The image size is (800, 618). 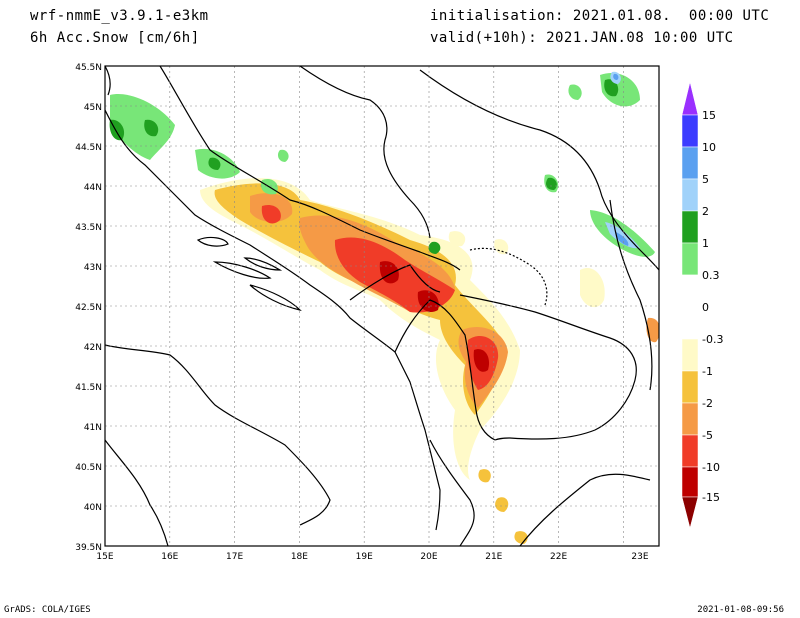 I want to click on snow-area-orange, so click(x=379, y=300).